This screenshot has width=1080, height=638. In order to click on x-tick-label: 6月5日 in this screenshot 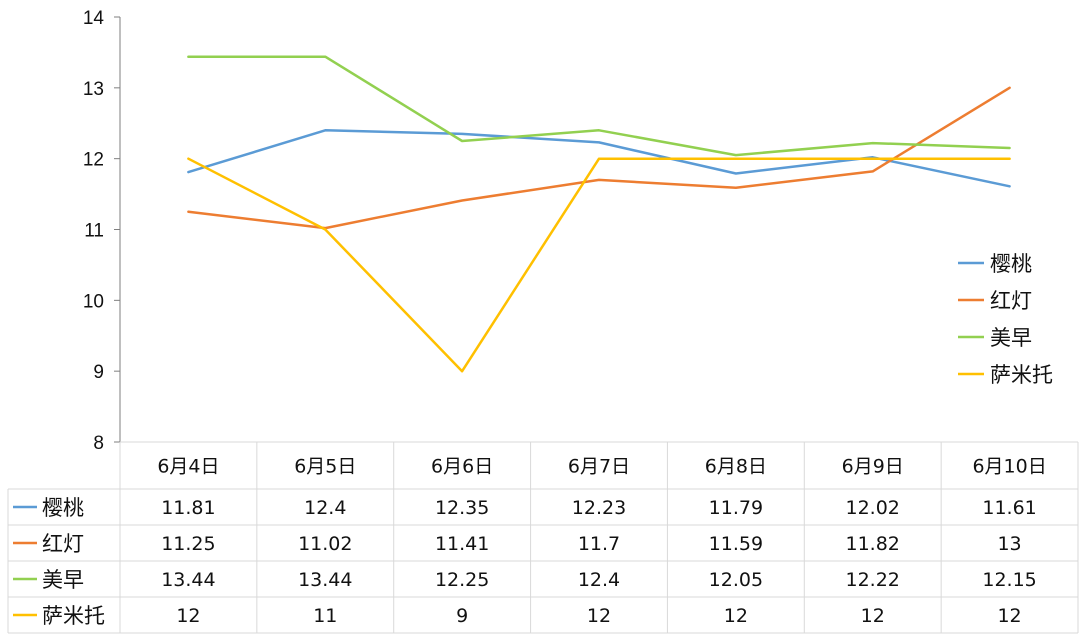, I will do `click(325, 467)`.